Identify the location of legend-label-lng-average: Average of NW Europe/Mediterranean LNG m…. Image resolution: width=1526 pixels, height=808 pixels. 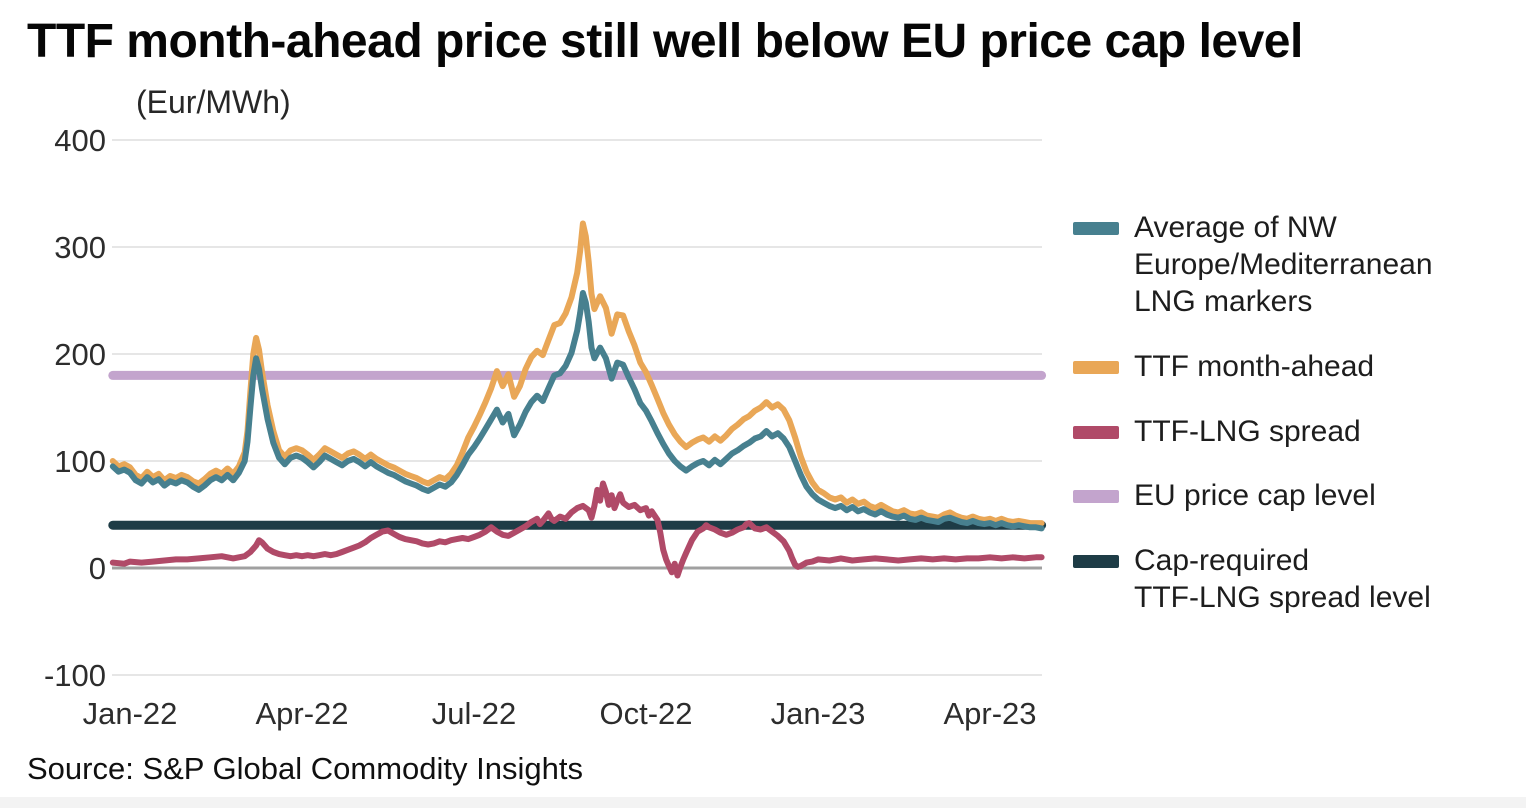
(1283, 264).